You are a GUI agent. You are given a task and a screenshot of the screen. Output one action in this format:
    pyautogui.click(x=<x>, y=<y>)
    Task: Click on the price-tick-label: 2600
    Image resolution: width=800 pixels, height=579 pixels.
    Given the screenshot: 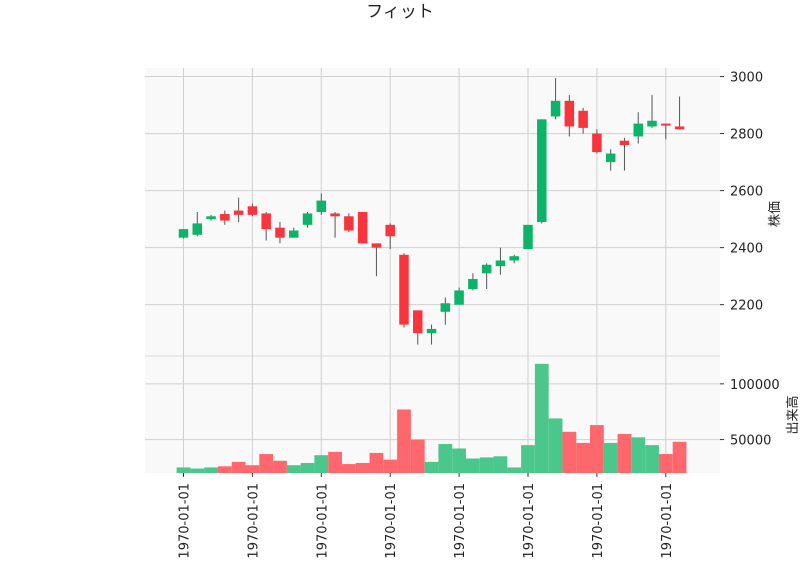 What is the action you would take?
    pyautogui.click(x=746, y=192)
    